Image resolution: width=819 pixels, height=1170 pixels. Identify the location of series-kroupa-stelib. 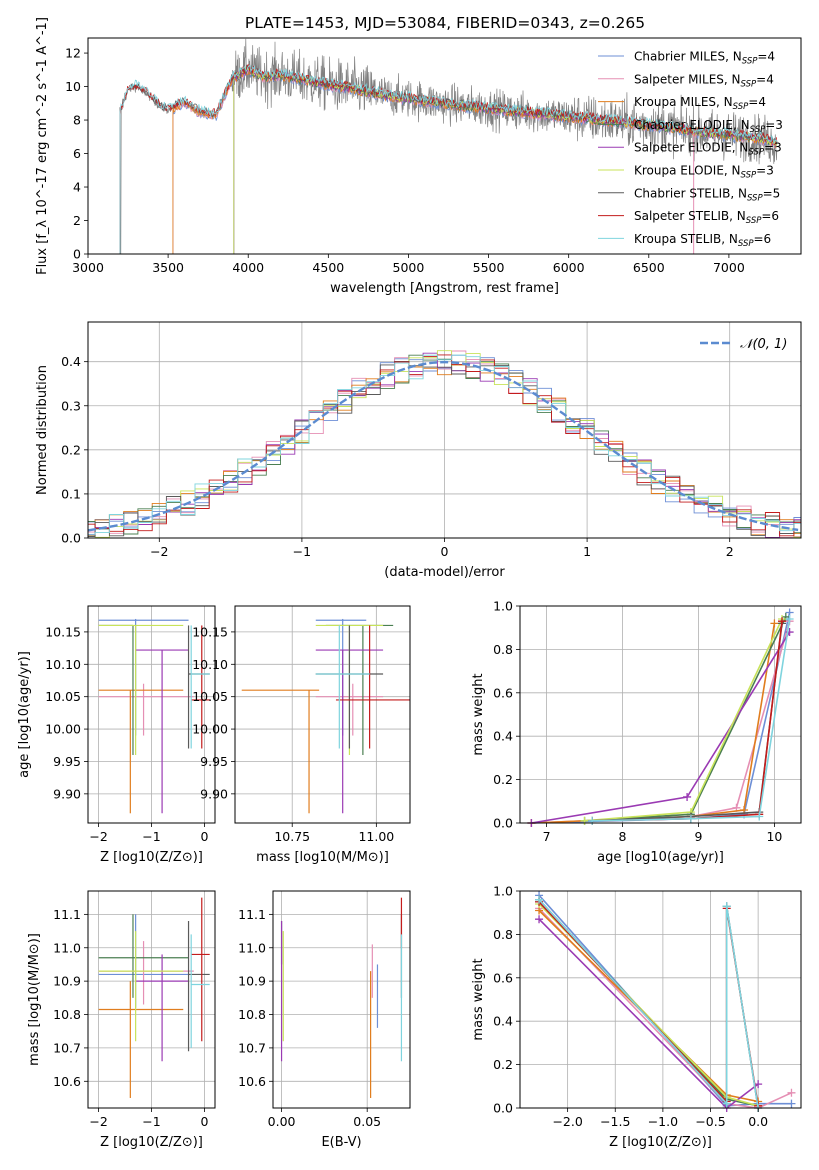
(691, 720).